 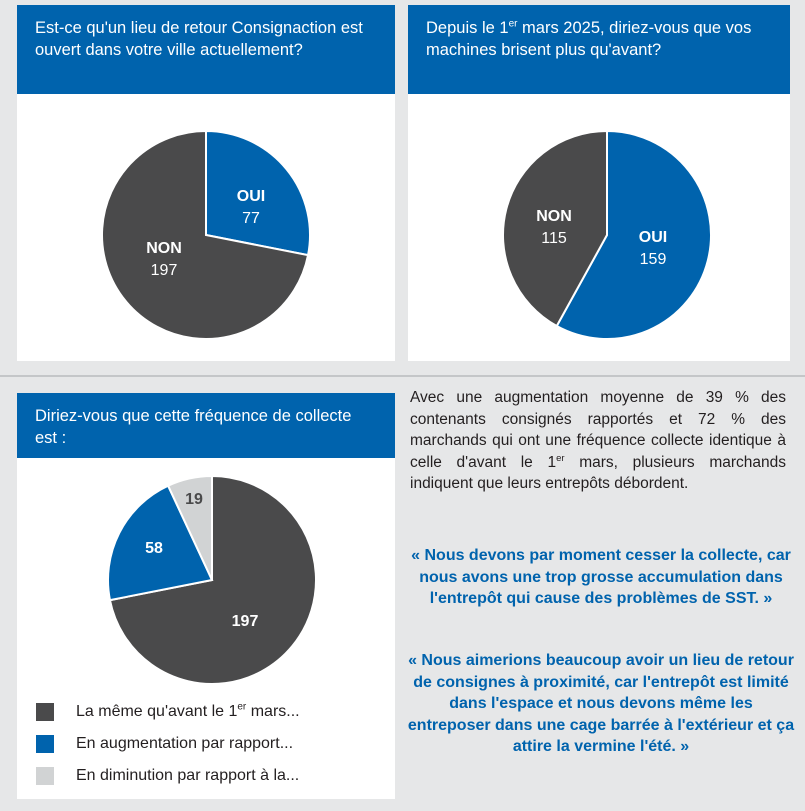 I want to click on question-text-sup: er, so click(x=513, y=24).